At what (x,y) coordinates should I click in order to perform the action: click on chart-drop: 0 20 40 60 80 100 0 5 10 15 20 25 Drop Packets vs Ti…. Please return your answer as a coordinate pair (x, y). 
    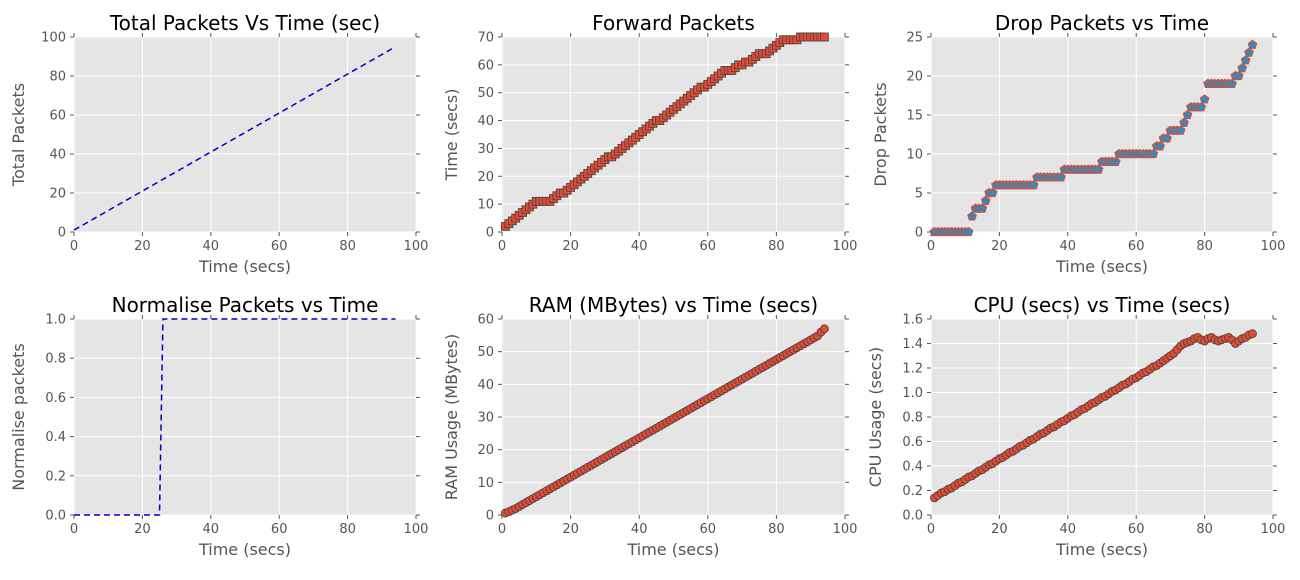
    Looking at the image, I should click on (1078, 143).